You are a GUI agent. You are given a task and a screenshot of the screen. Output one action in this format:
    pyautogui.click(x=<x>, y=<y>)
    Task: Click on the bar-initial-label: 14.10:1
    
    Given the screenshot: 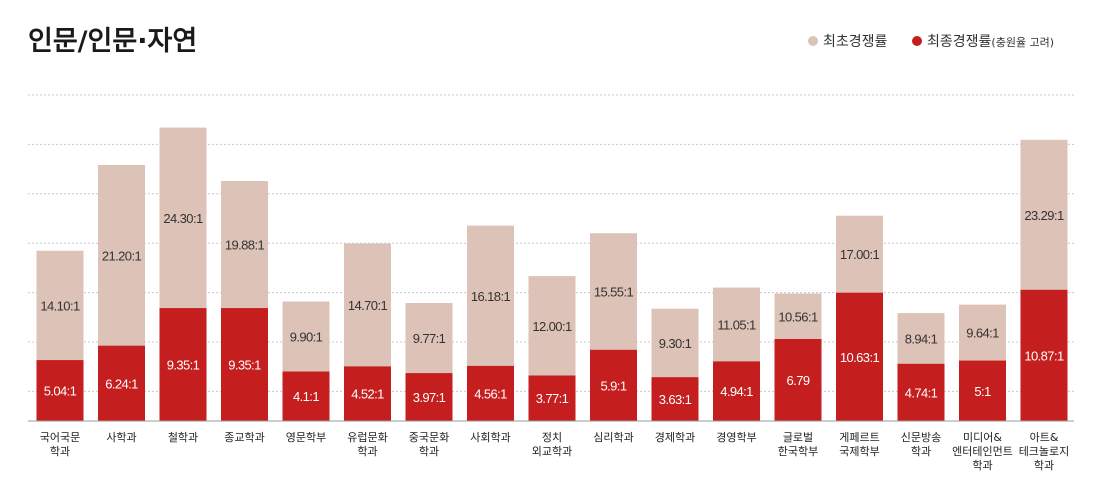 What is the action you would take?
    pyautogui.click(x=60, y=306)
    